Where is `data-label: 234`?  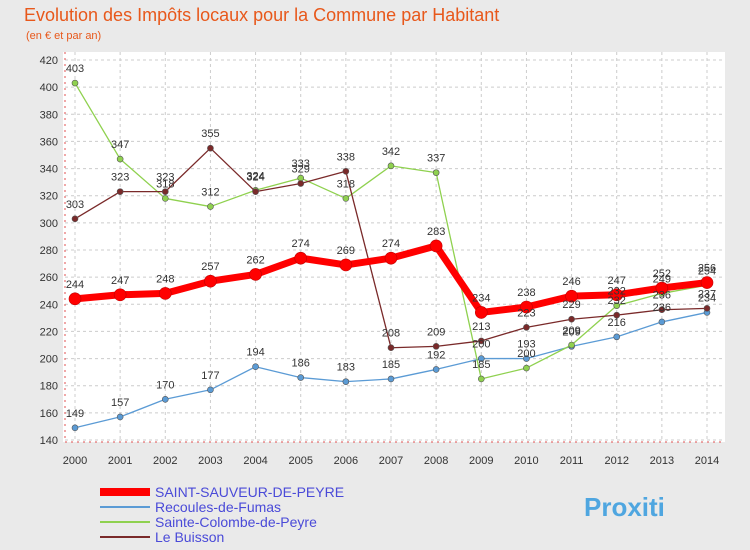
data-label: 234 is located at coordinates (481, 298).